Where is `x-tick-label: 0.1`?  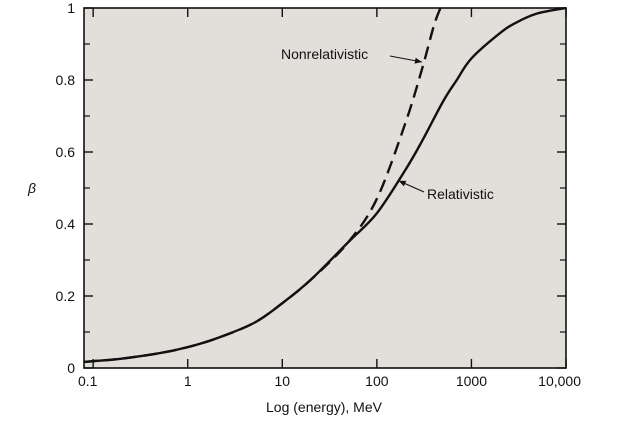
x-tick-label: 0.1 is located at coordinates (88, 381).